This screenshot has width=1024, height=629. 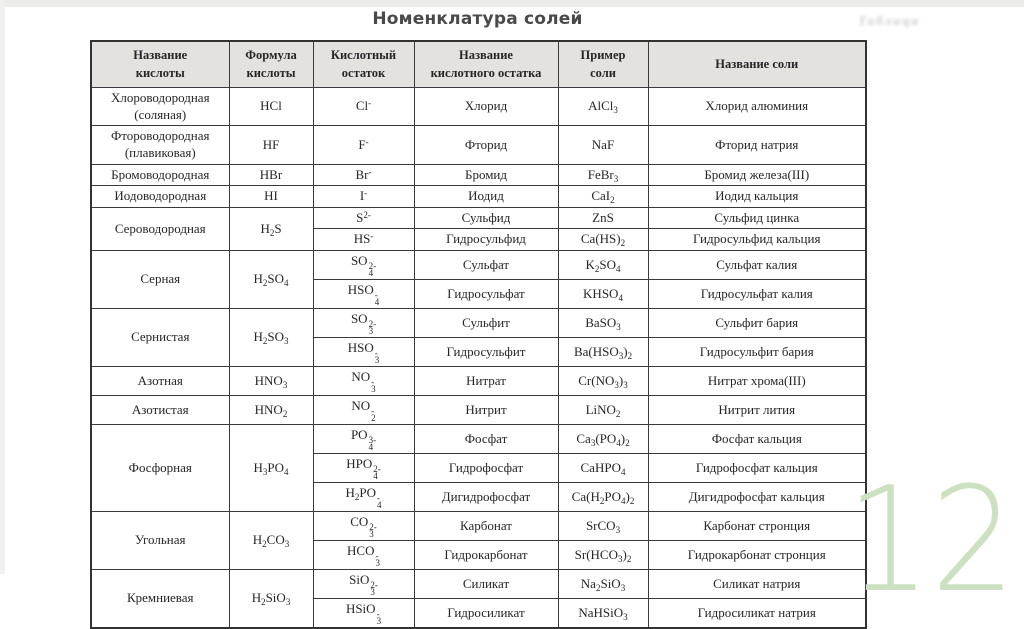 I want to click on slide-number-watermark: 12, so click(x=931, y=540).